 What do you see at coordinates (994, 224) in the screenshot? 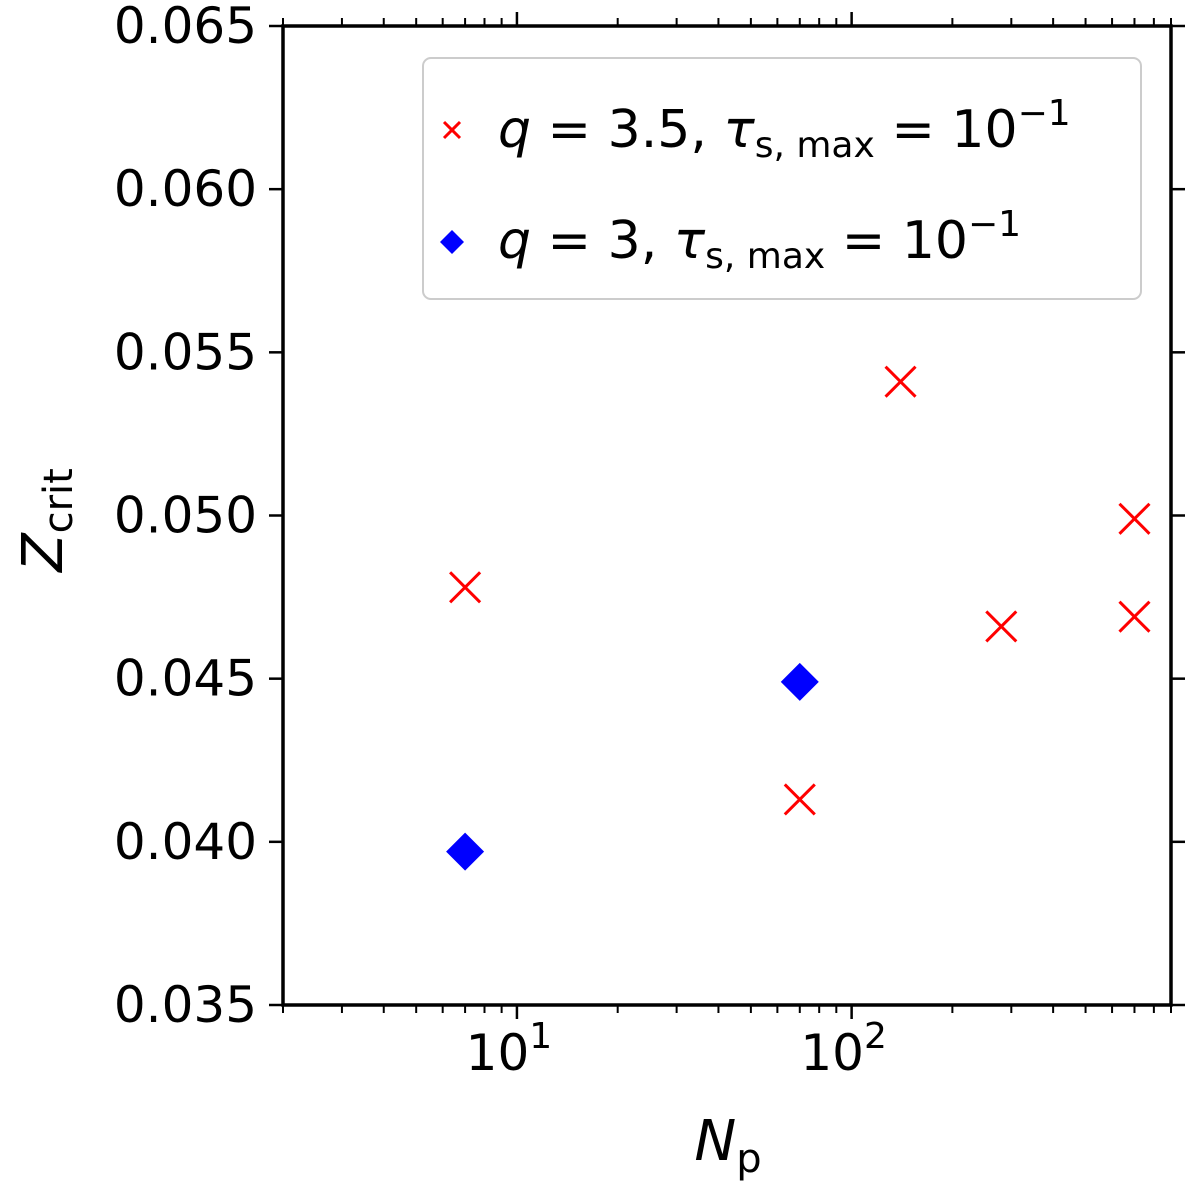
I see `legend-entry-1-sup: −1` at bounding box center [994, 224].